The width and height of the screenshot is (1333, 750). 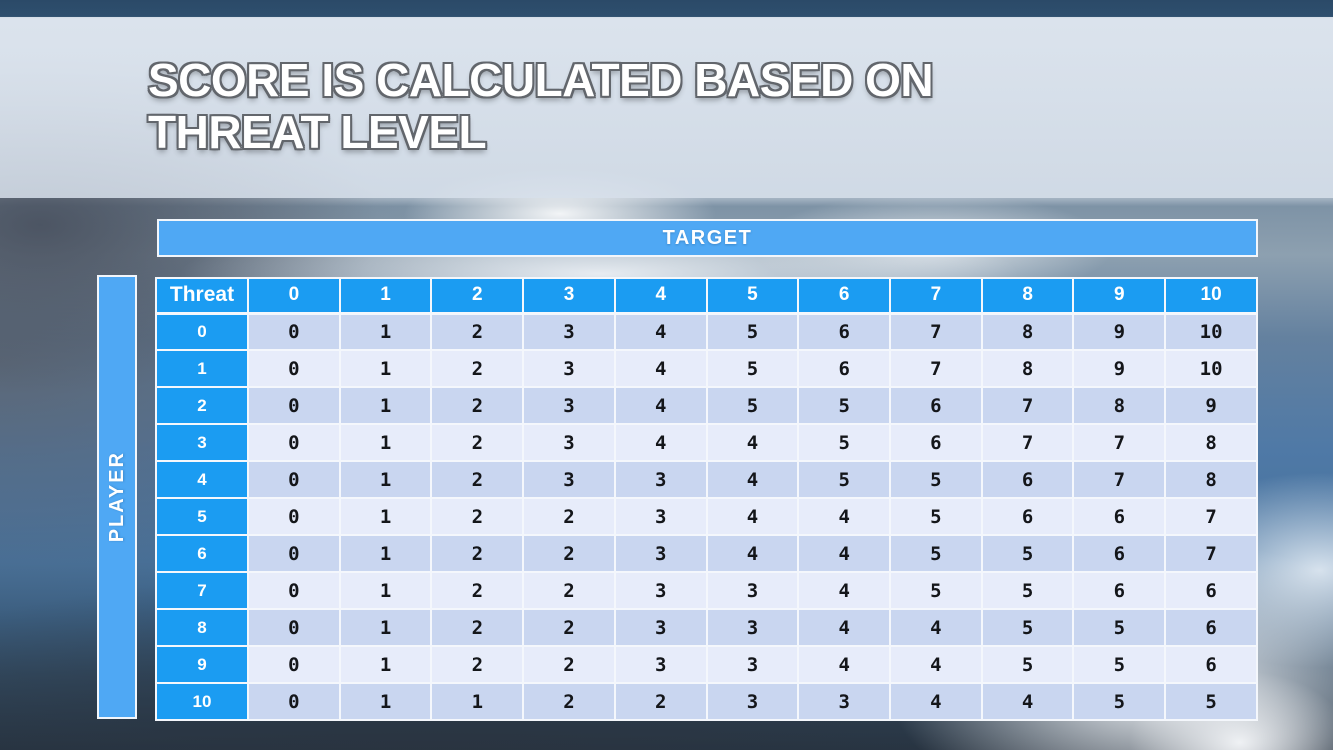 I want to click on player-axis-label: PLAYER, so click(x=116, y=497).